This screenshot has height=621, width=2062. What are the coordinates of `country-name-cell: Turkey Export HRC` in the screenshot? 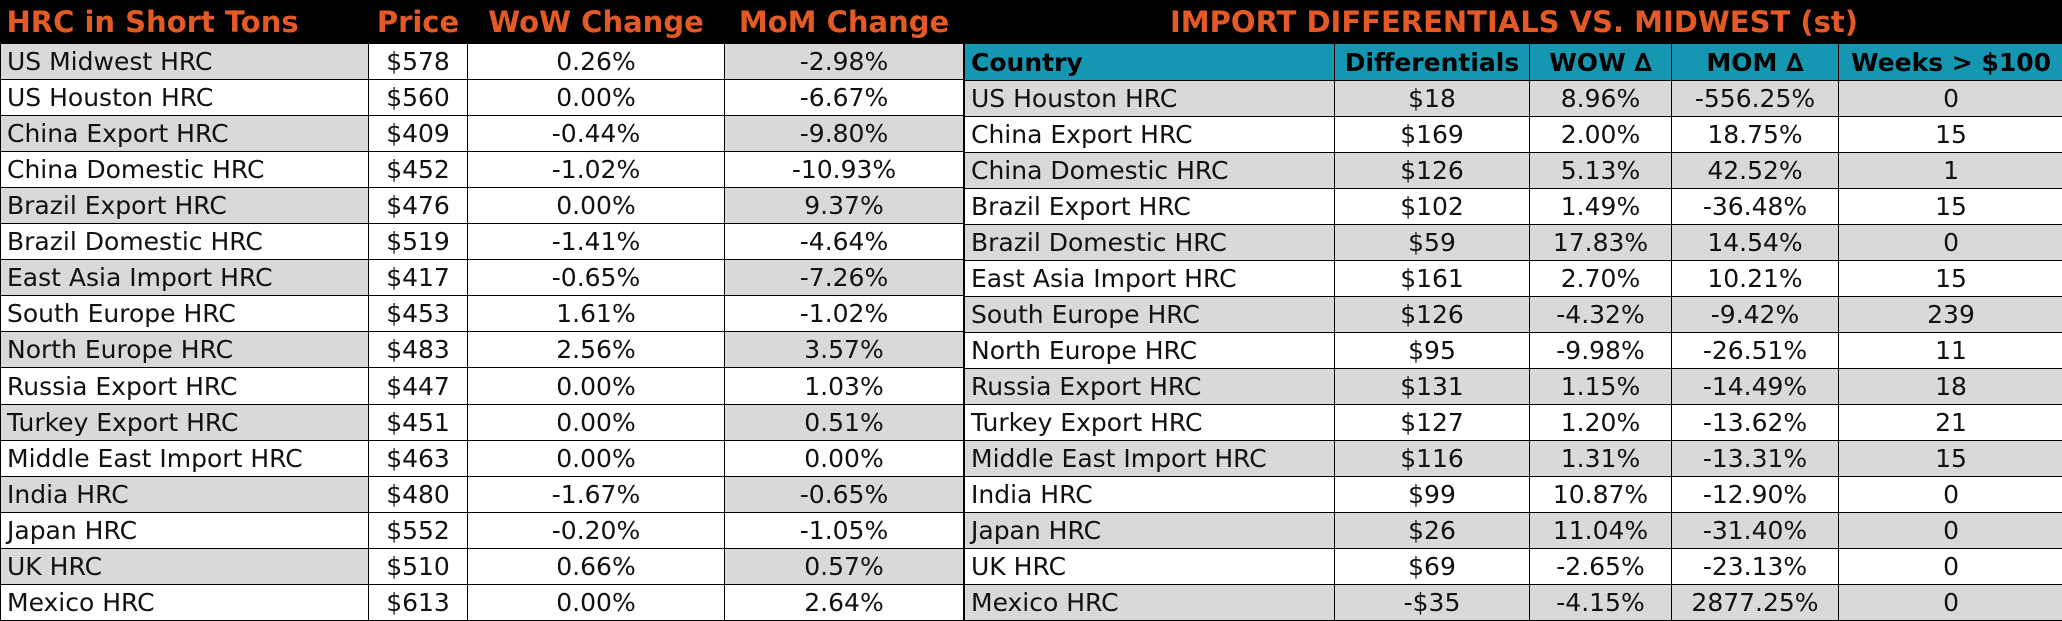 It's located at (1149, 422).